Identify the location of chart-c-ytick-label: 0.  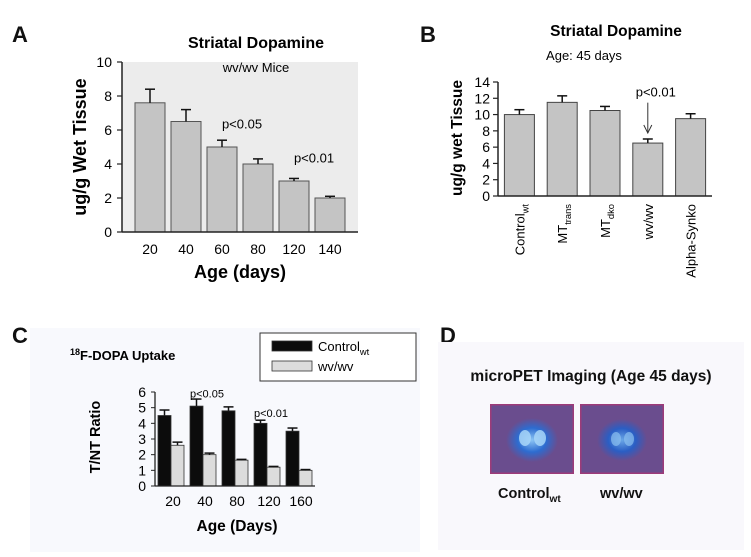
(142, 486).